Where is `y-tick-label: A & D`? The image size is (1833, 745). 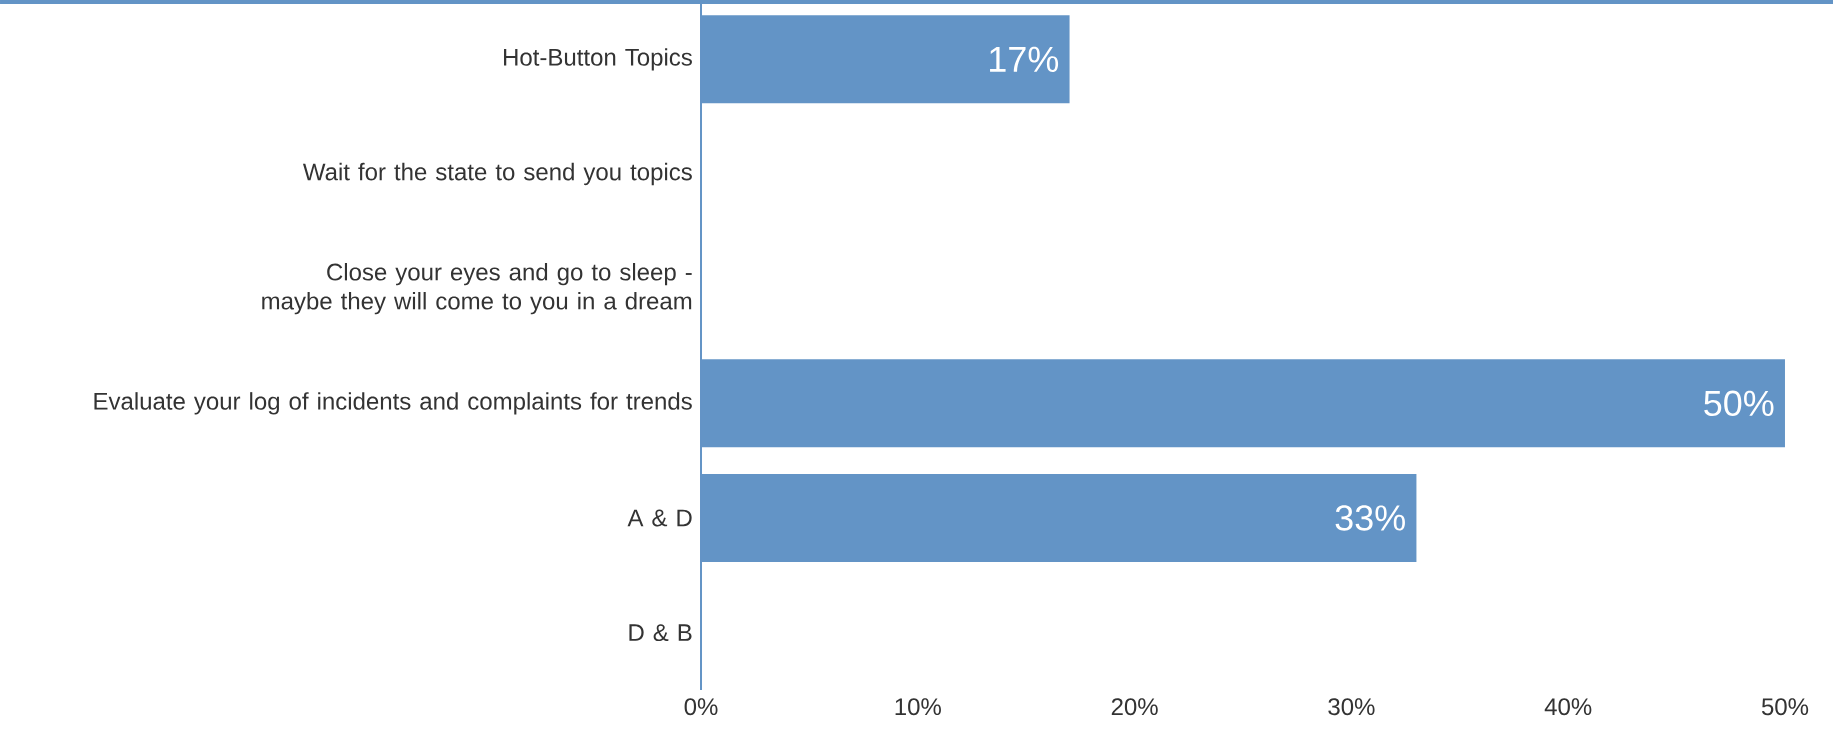
y-tick-label: A & D is located at coordinates (659, 518).